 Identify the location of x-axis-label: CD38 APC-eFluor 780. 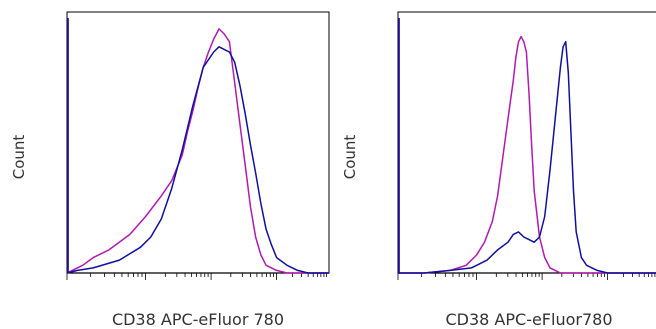
(198, 319).